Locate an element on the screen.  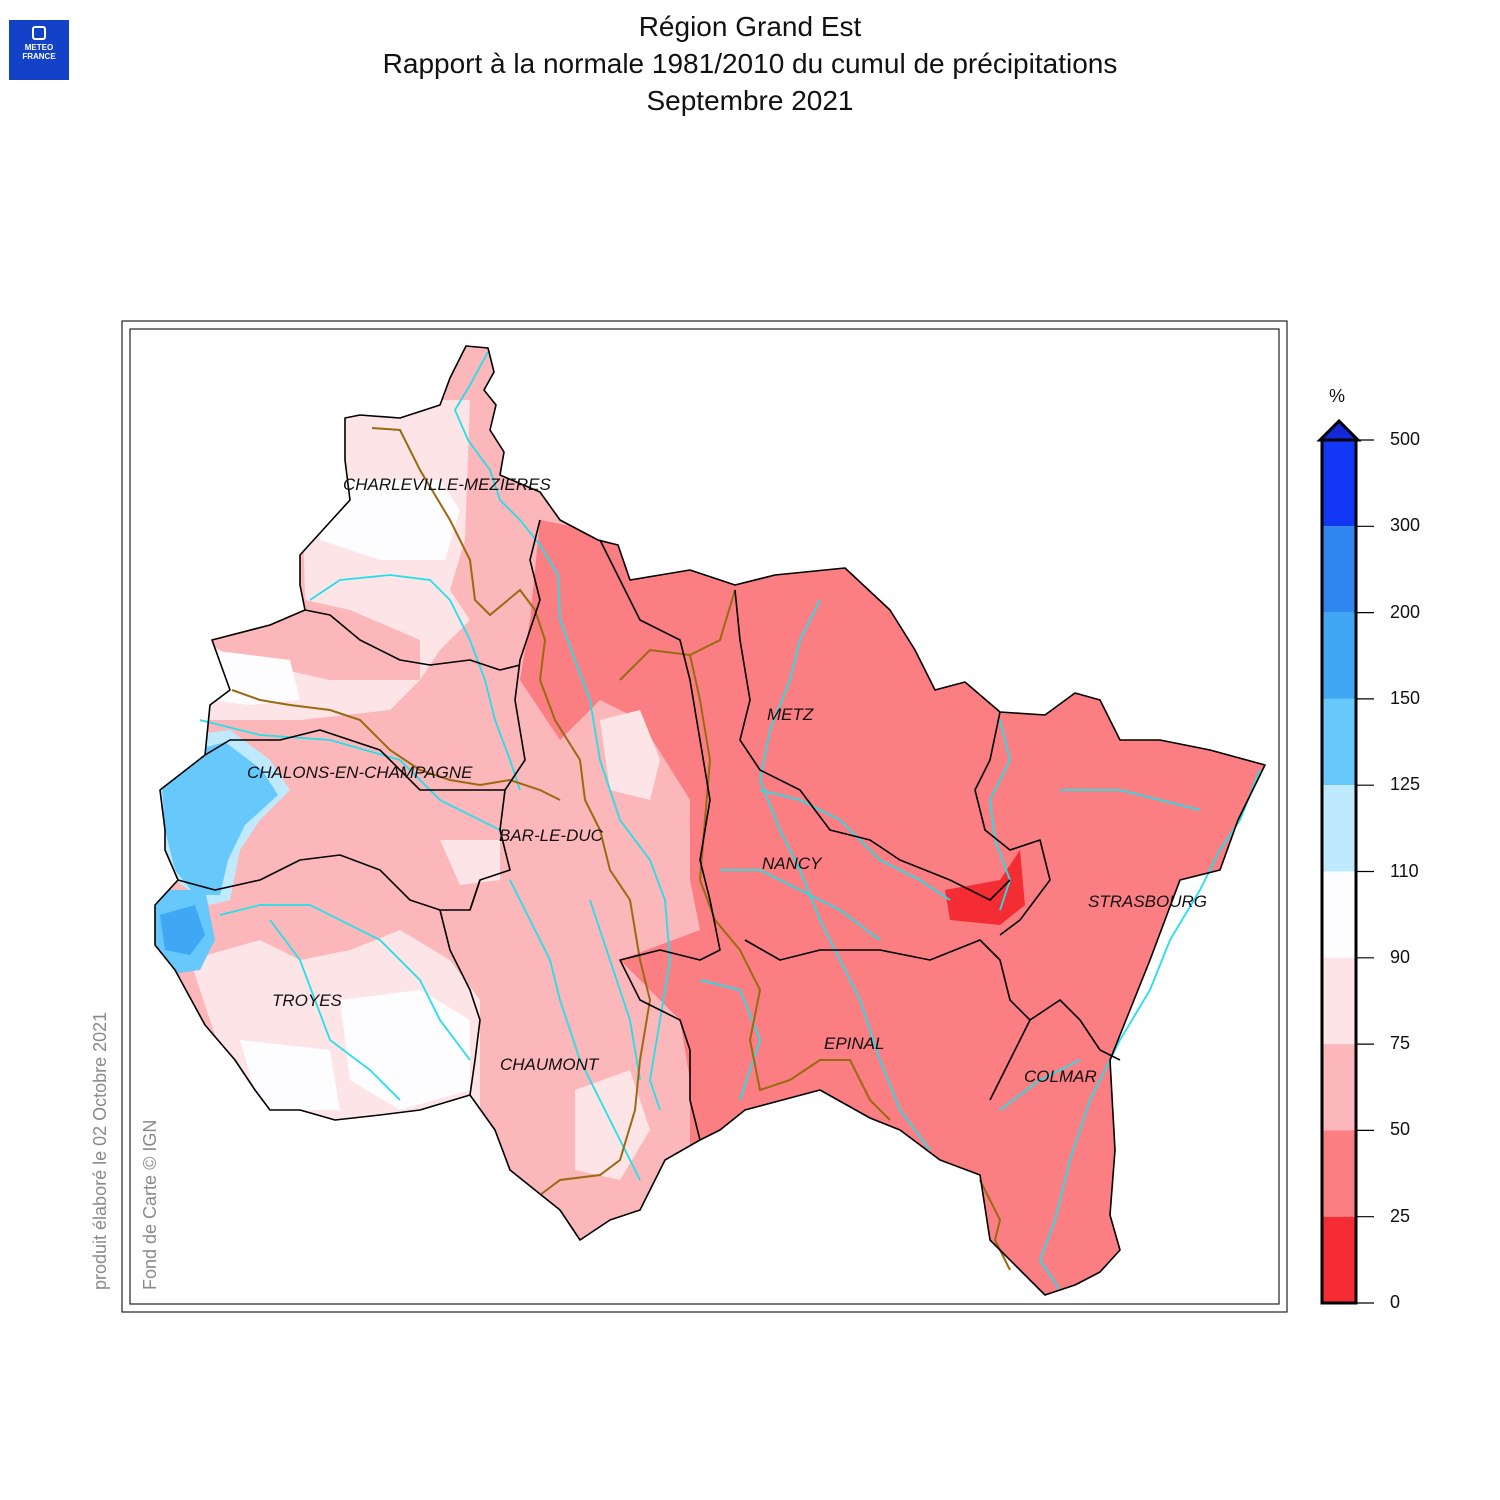
logo-text-meteo: METEO is located at coordinates (39, 47).